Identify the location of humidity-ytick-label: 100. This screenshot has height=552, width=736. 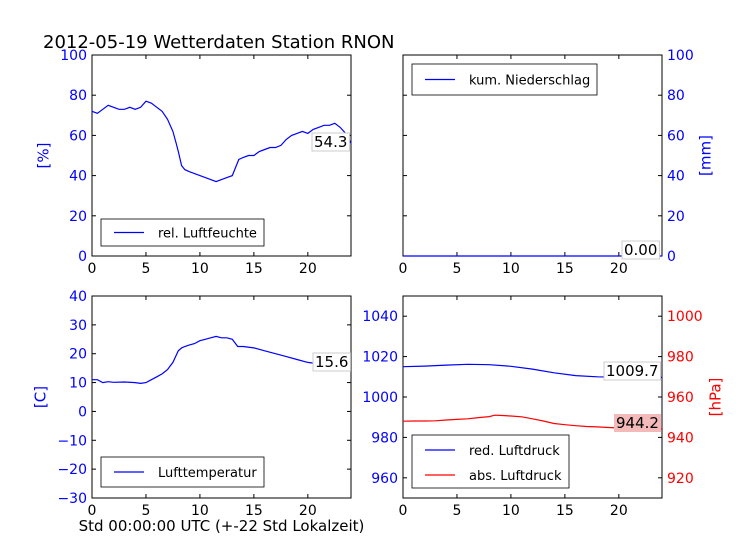
(73, 56).